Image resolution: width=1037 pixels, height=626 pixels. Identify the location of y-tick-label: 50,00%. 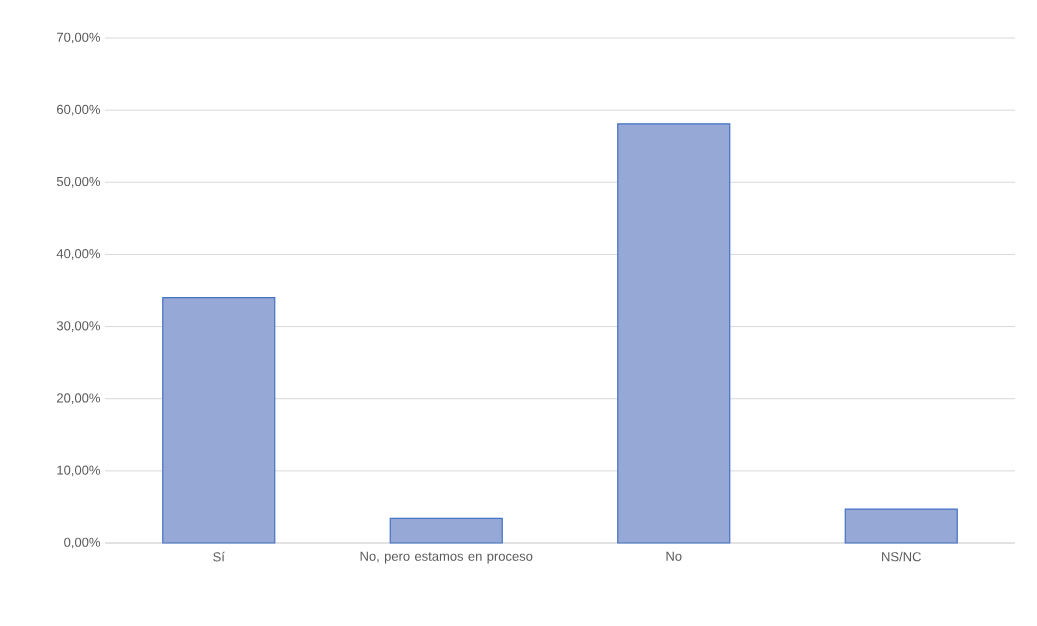
(78, 182).